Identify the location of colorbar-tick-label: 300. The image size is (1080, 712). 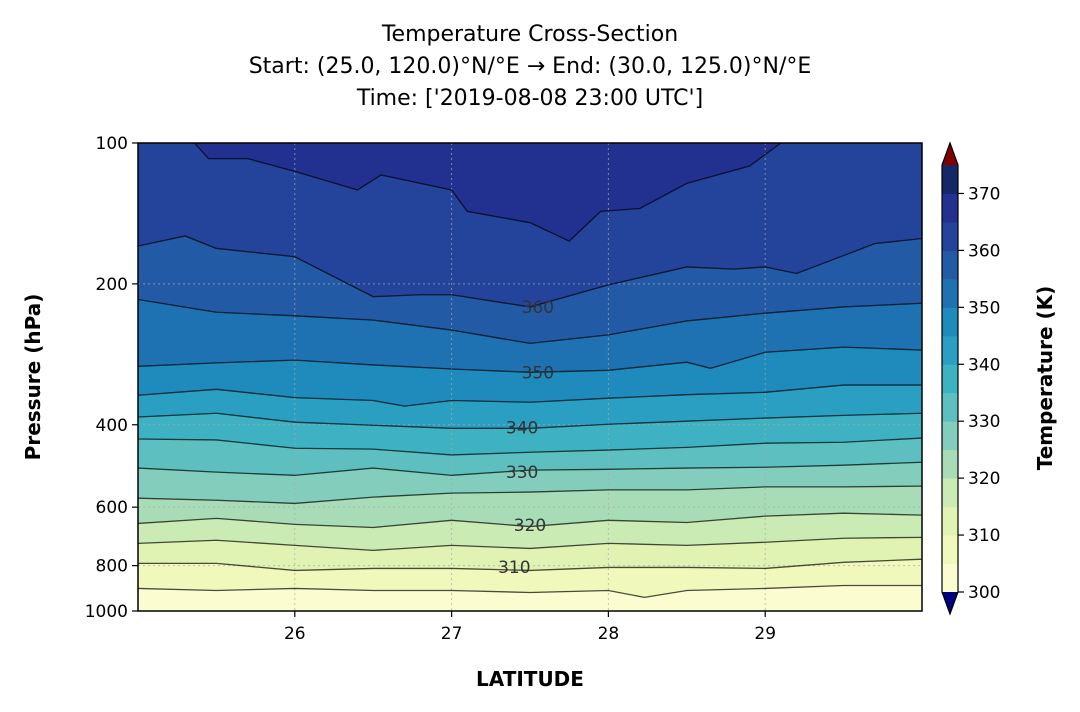
(984, 593).